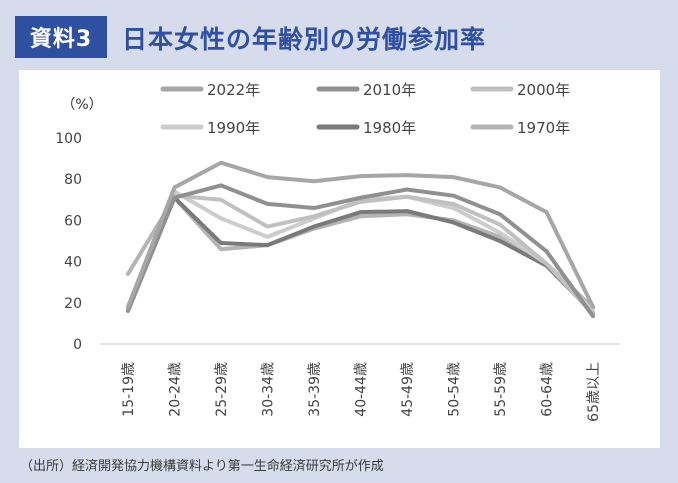 This screenshot has height=483, width=678. Describe the element at coordinates (61, 37) in the screenshot. I see `document-badge: 資料3` at that location.